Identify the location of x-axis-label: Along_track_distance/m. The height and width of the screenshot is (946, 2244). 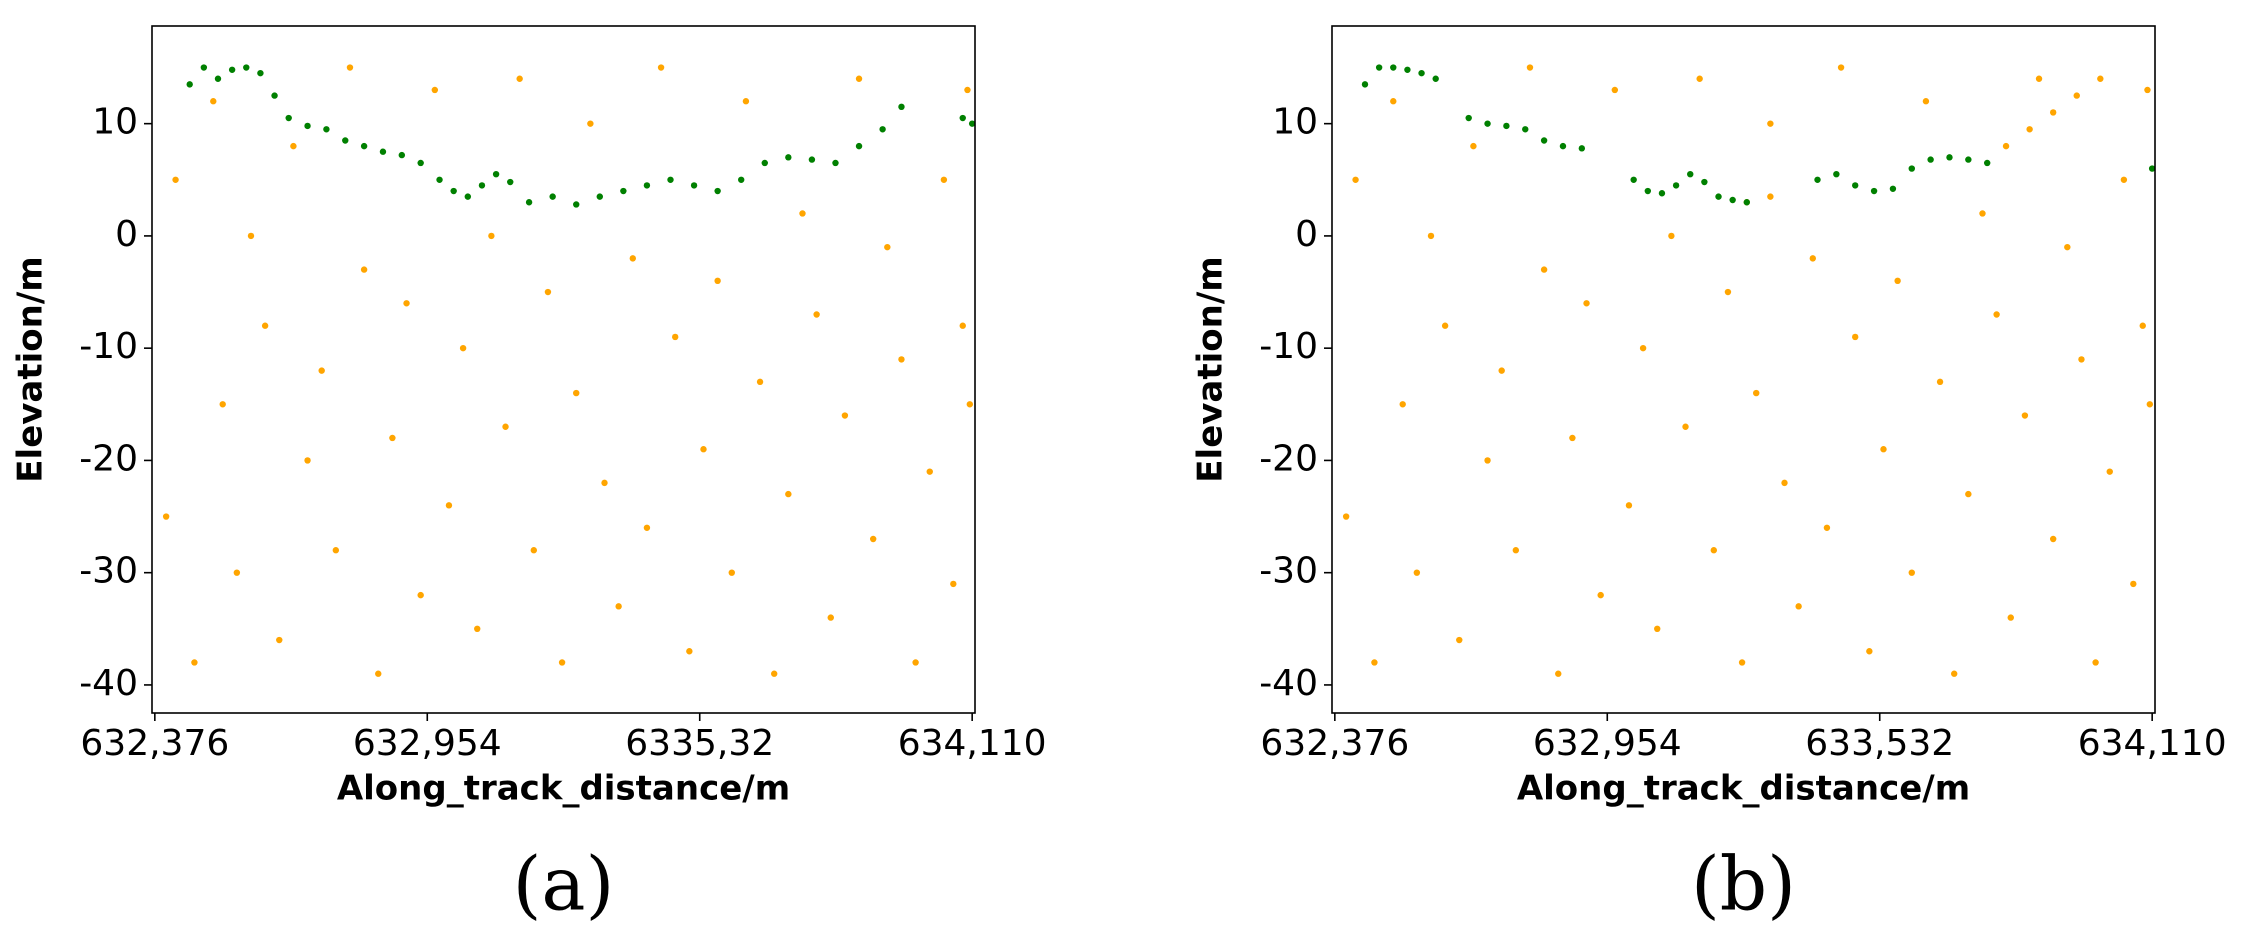
(1743, 789).